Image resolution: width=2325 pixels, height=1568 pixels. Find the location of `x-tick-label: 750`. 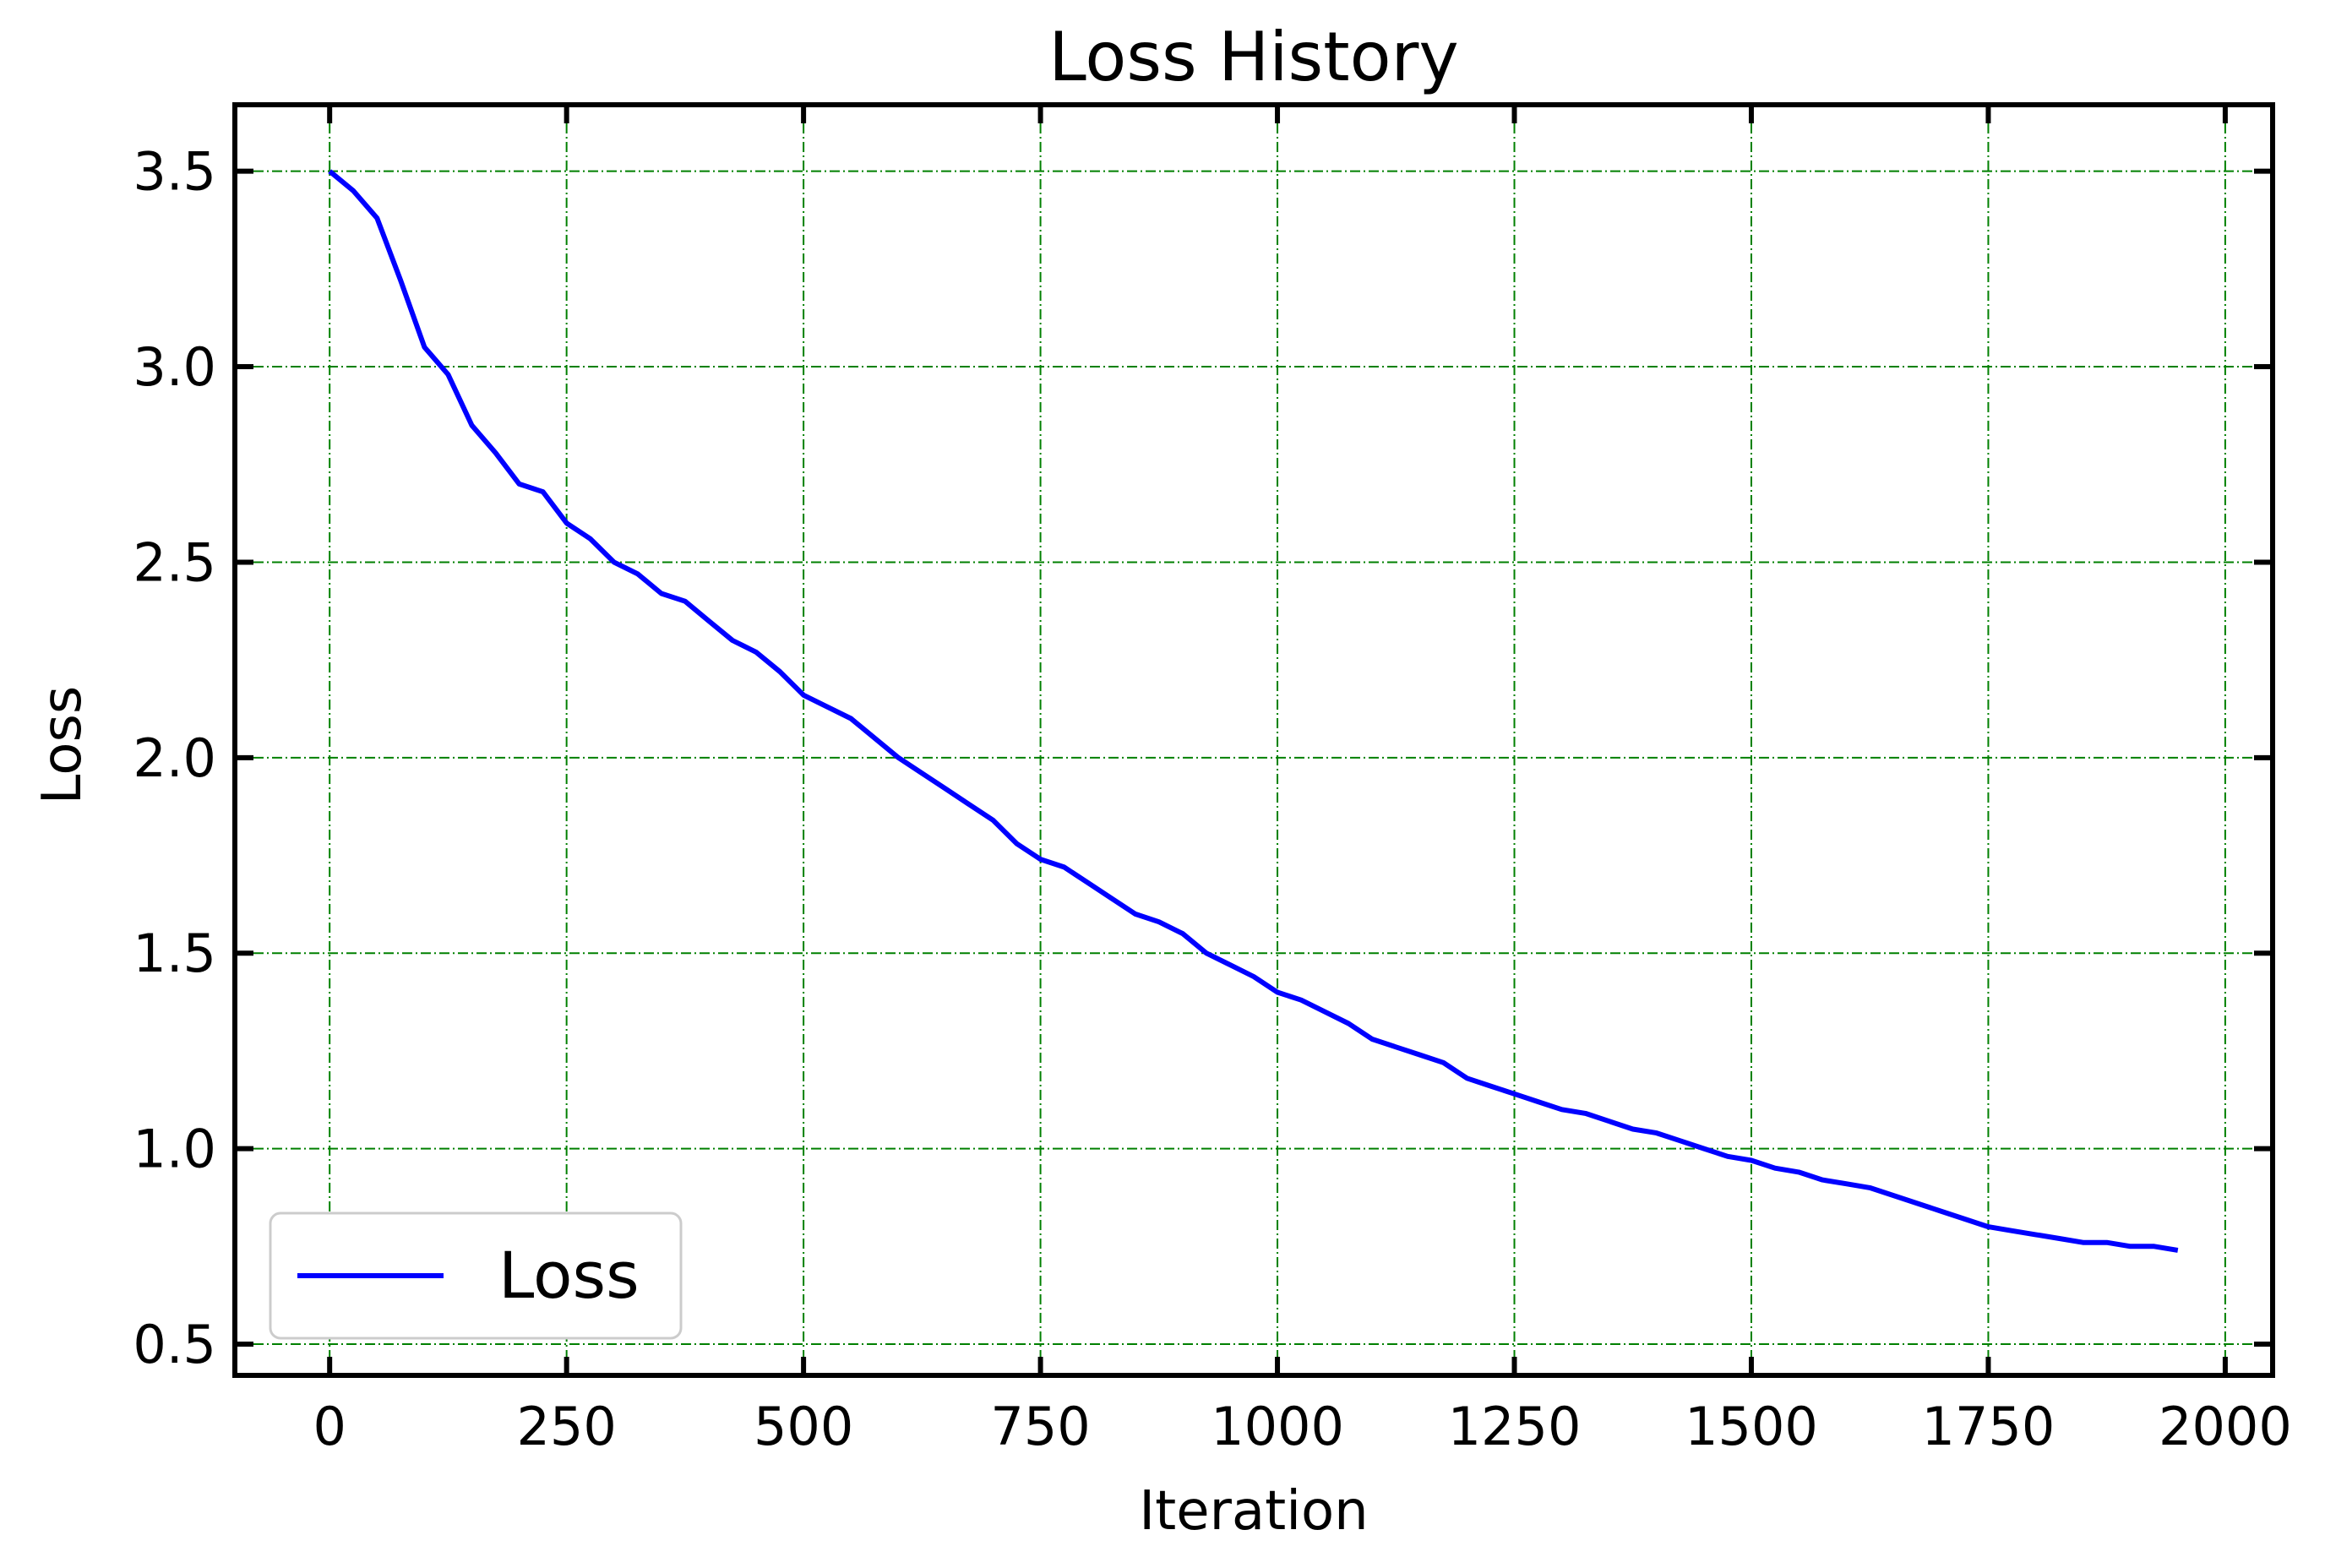

x-tick-label: 750 is located at coordinates (1040, 1426).